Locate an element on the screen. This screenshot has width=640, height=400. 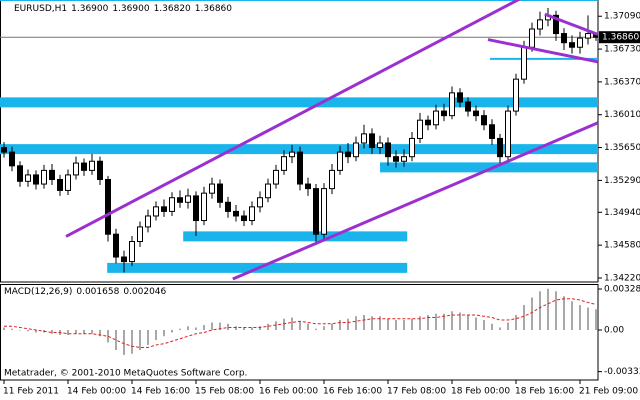
trend-line is located at coordinates (571, 24).